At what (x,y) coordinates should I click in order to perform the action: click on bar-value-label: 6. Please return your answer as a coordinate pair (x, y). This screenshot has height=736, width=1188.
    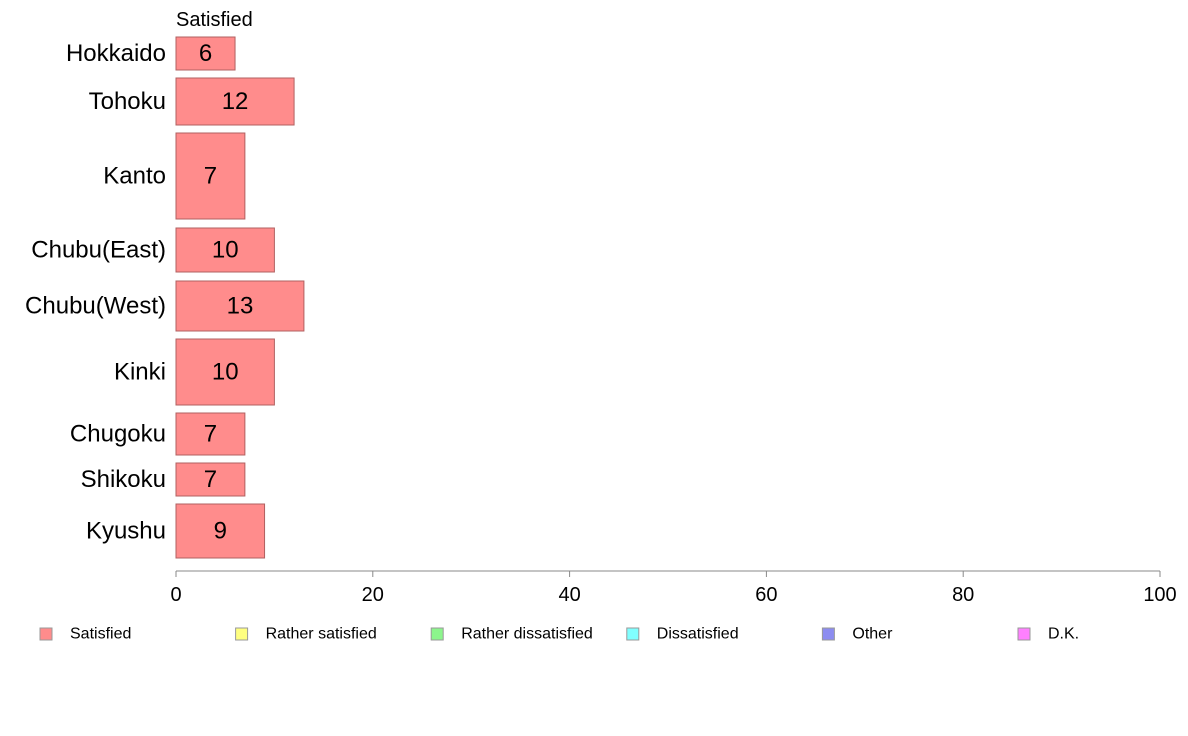
    Looking at the image, I should click on (205, 53).